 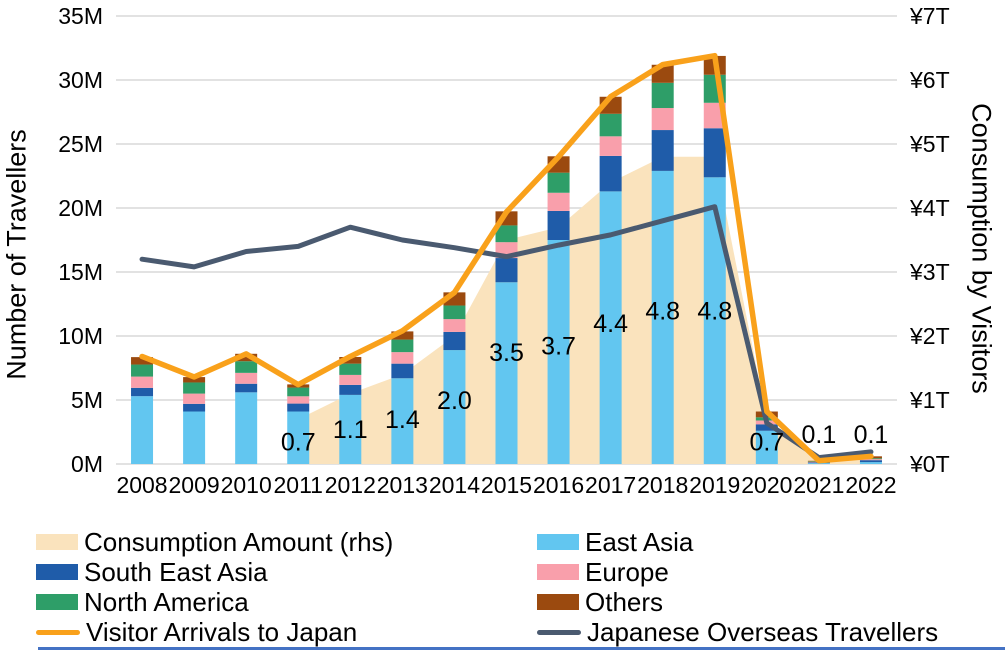 I want to click on svg-text: 30M, so click(x=80, y=80).